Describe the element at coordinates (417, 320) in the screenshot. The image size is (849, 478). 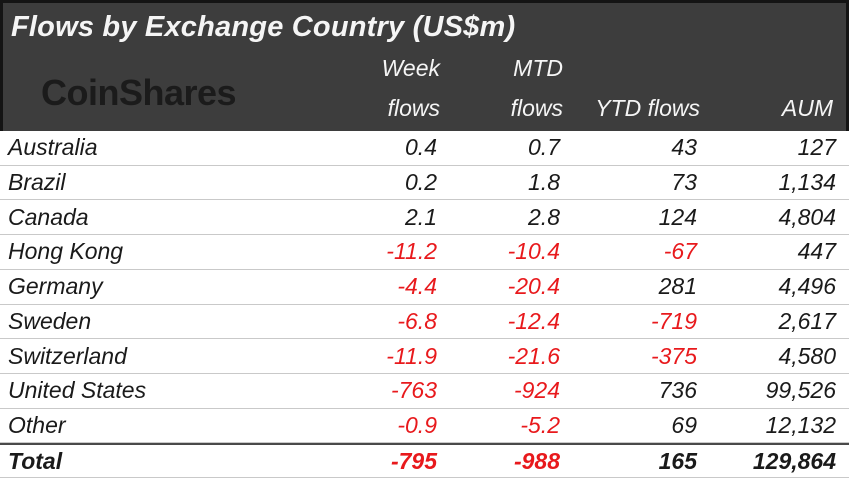
I see `week-flows-cell: -6.8` at that location.